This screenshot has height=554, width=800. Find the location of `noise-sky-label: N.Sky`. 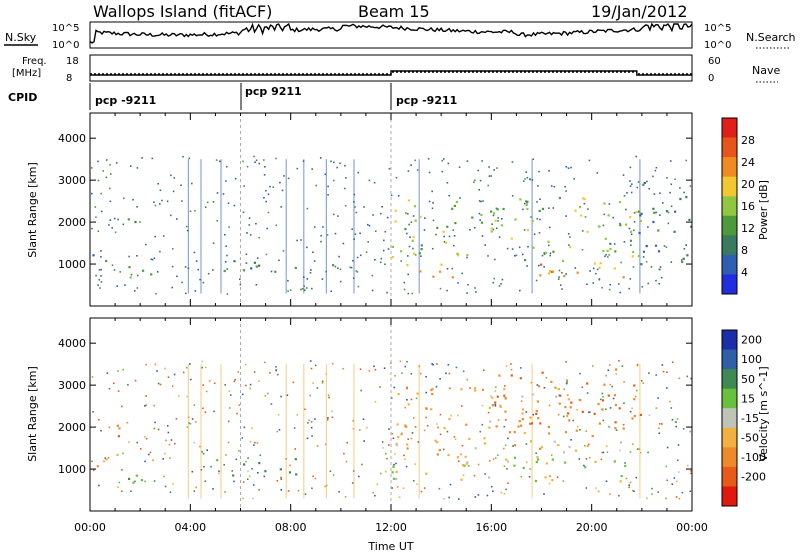

noise-sky-label: N.Sky is located at coordinates (21, 37).